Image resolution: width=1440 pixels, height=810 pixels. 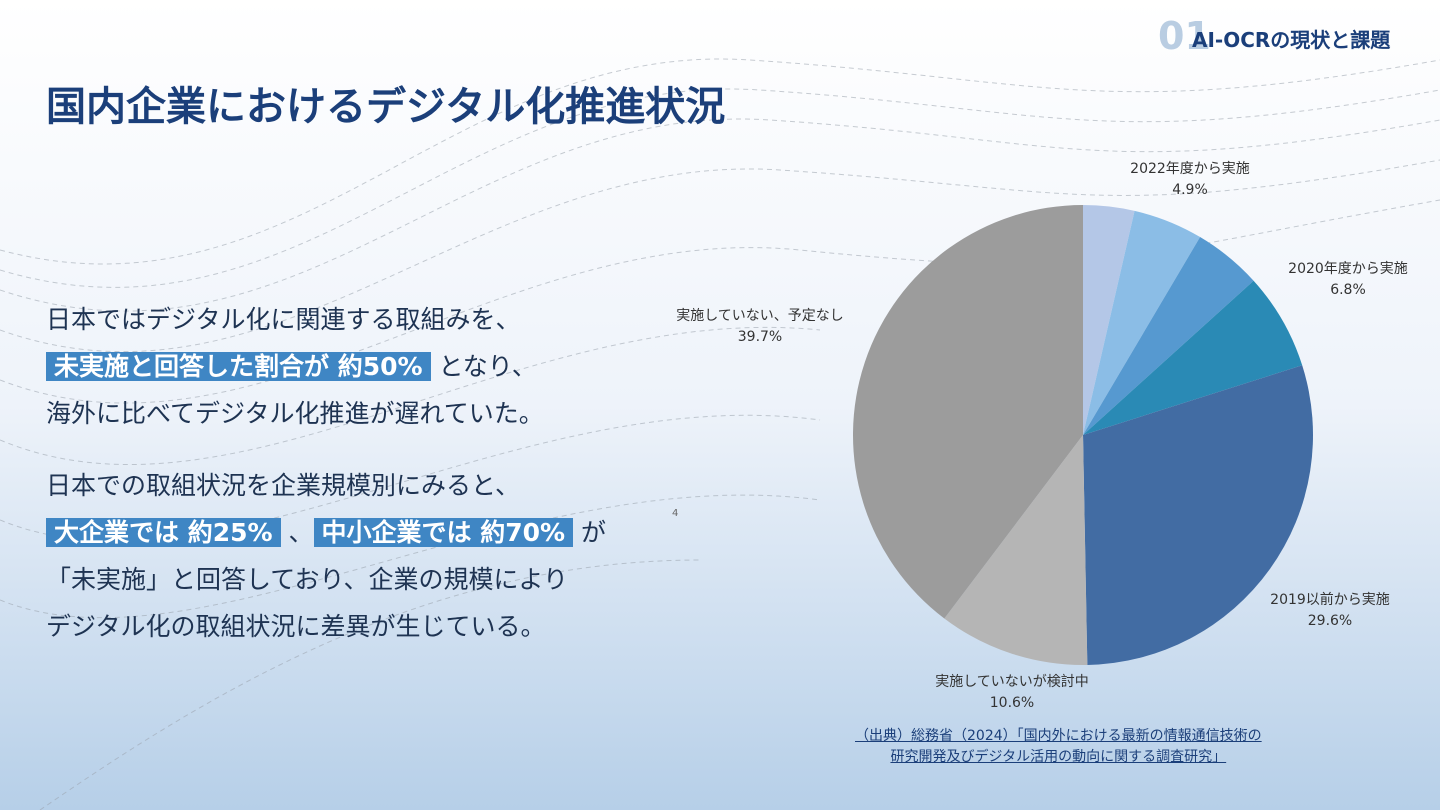 I want to click on highlight: 中小企業では 約70%, so click(x=443, y=532).